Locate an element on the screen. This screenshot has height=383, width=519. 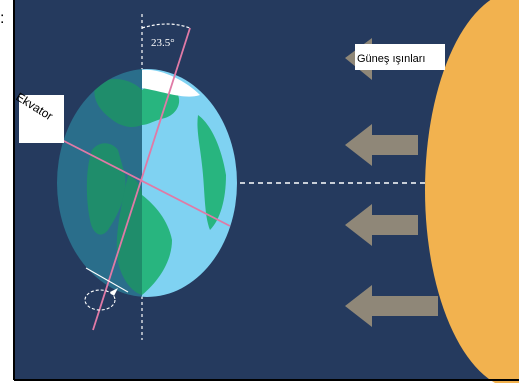
equator-label-box is located at coordinates (41, 119).